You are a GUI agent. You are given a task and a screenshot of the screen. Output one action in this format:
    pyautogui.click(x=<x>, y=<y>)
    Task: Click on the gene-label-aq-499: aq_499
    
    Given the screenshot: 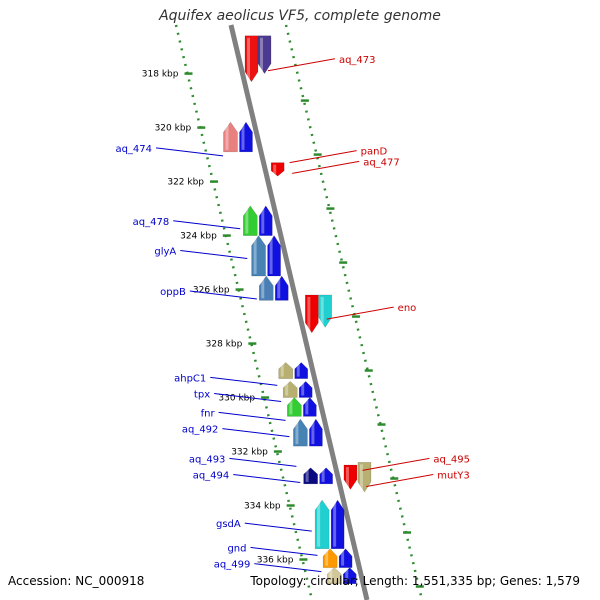 What is the action you would take?
    pyautogui.click(x=232, y=565)
    